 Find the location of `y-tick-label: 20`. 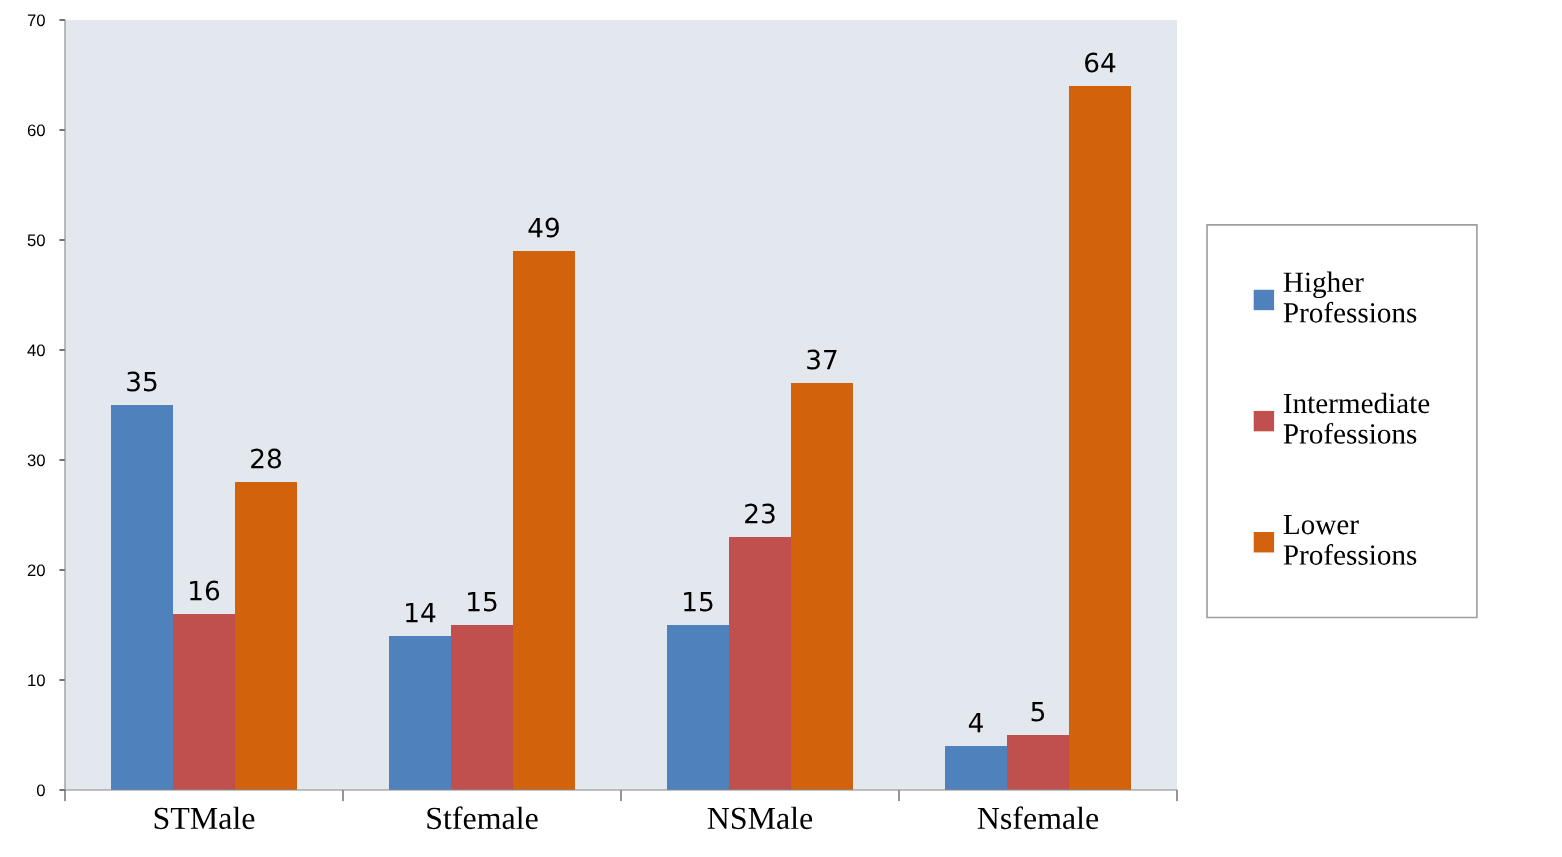

y-tick-label: 20 is located at coordinates (36, 570).